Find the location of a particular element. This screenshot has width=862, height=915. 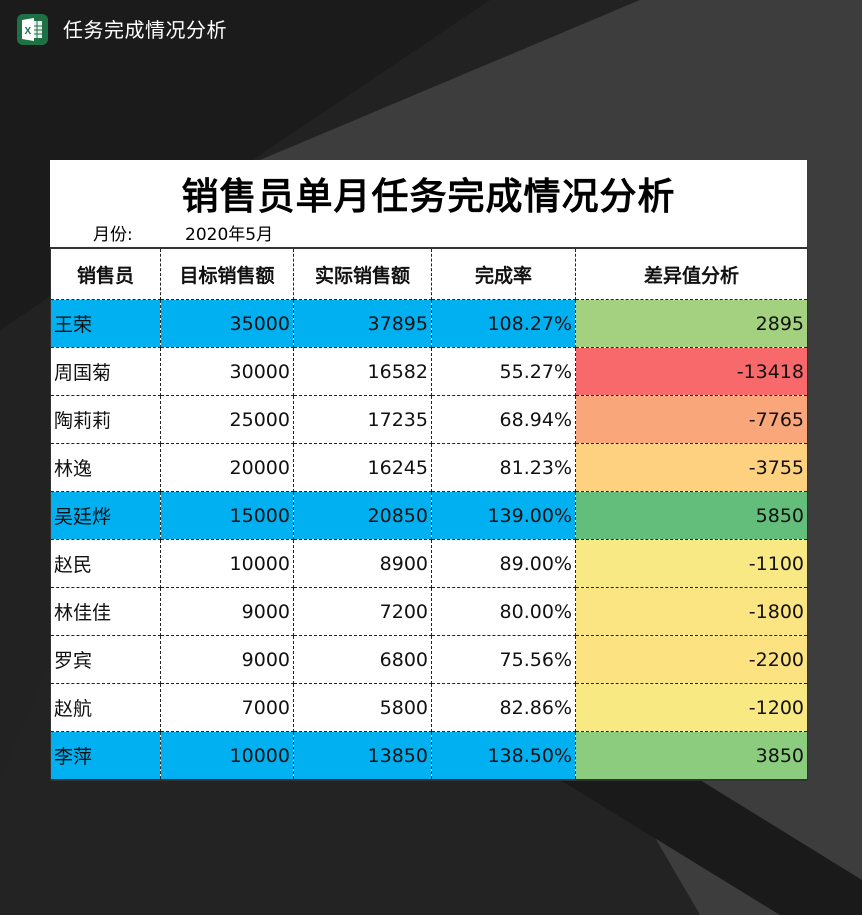

rate-cell: 89.00% is located at coordinates (503, 563).